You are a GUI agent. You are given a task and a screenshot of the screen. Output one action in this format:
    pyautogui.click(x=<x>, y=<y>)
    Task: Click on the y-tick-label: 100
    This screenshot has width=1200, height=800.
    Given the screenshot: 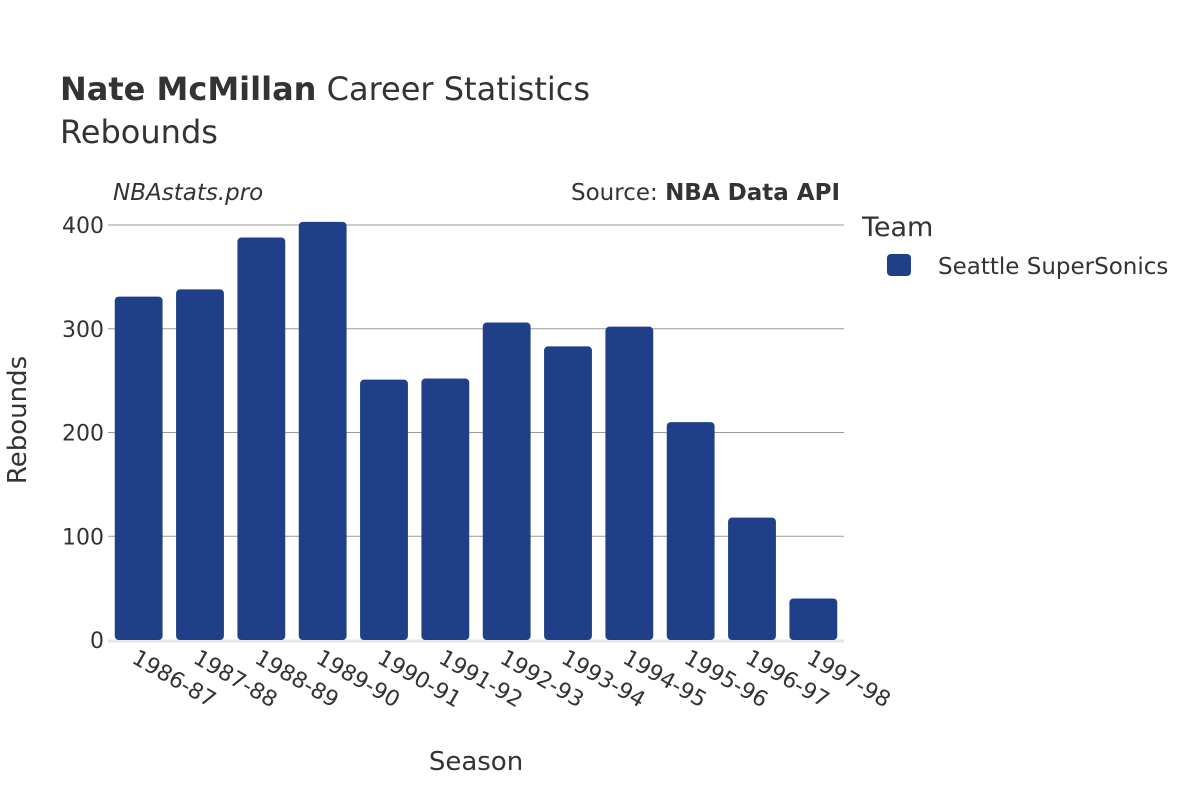 What is the action you would take?
    pyautogui.click(x=83, y=537)
    